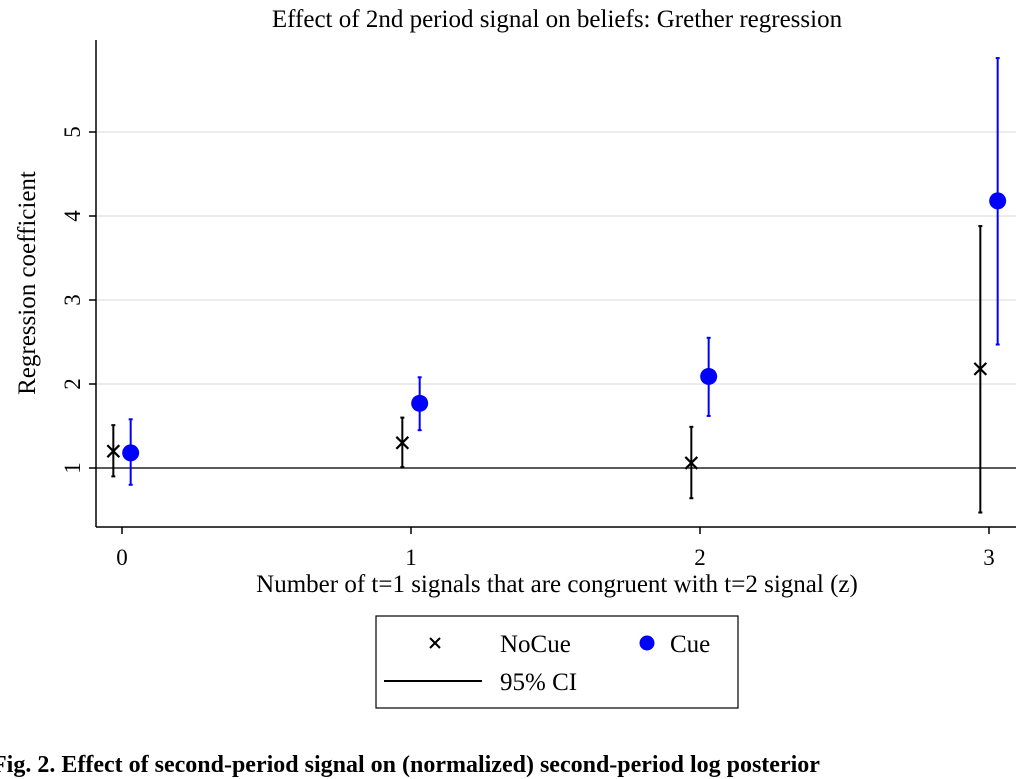 This screenshot has height=779, width=1033. Describe the element at coordinates (72, 132) in the screenshot. I see `y-tick-label-5: 5` at that location.